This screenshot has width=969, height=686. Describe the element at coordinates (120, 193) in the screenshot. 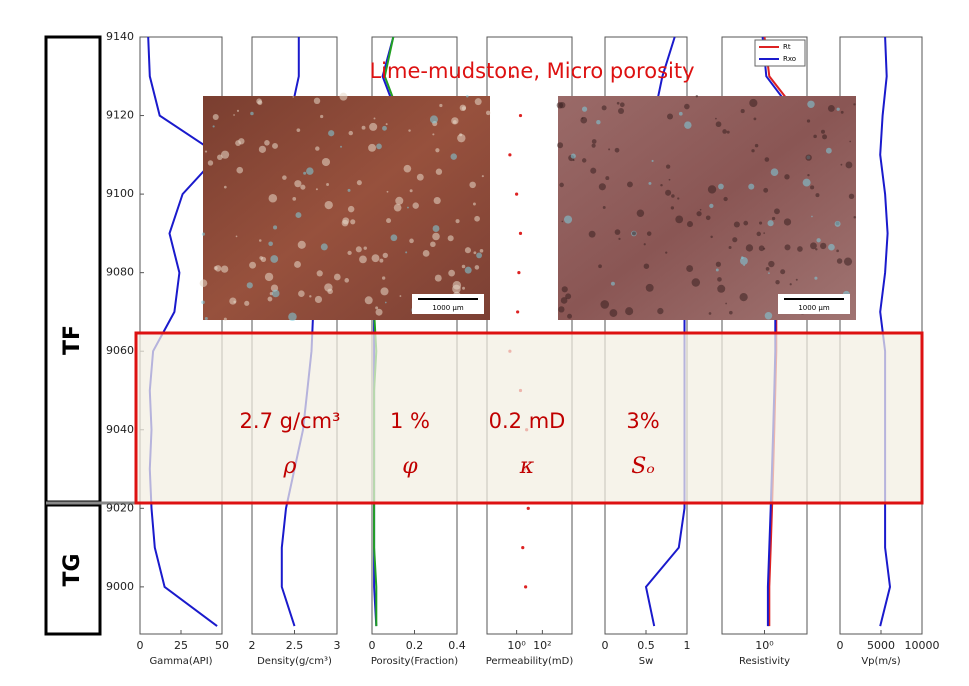

I see `y-tick-label: 9100` at that location.